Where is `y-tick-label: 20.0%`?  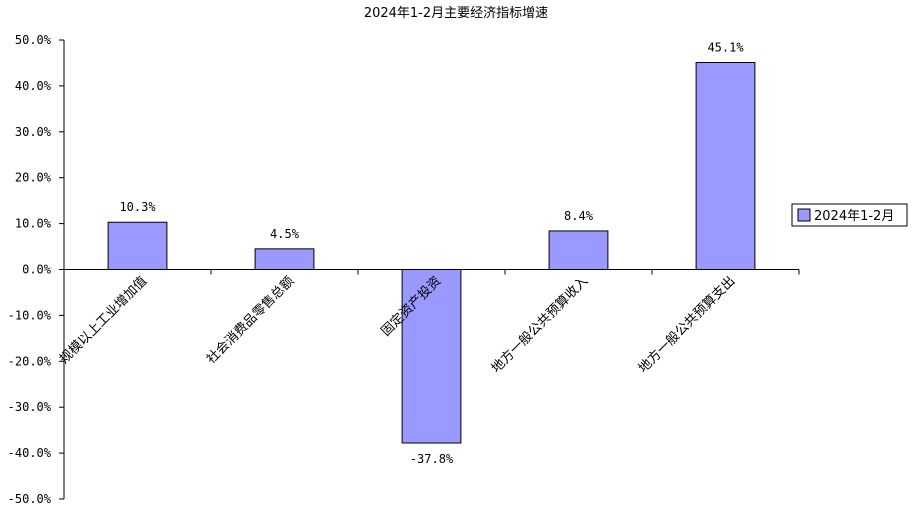
y-tick-label: 20.0% is located at coordinates (33, 178).